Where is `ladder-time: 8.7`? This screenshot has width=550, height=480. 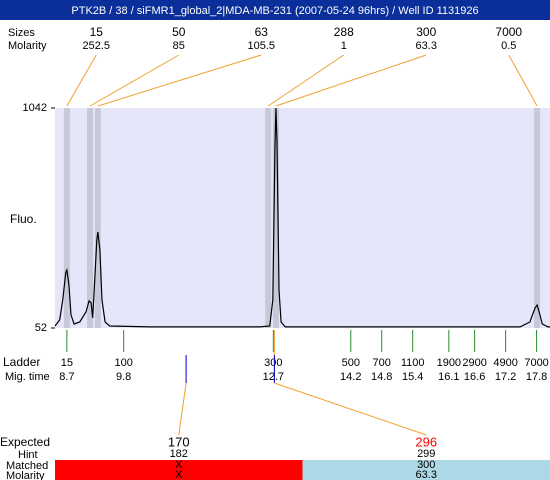
ladder-time: 8.7 is located at coordinates (66, 377).